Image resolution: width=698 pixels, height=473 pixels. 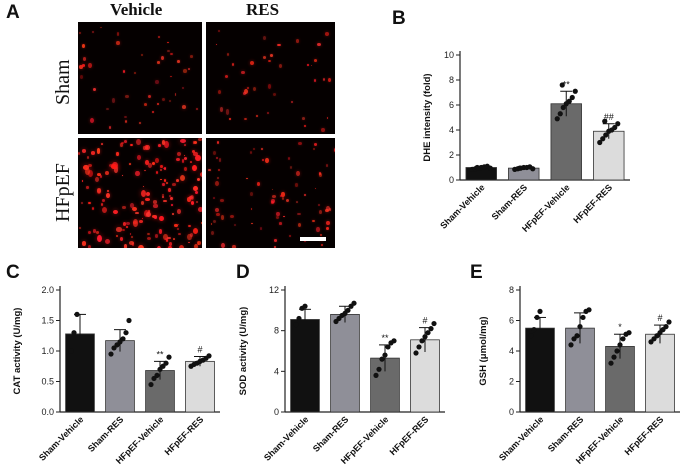 I want to click on scale-bar, so click(x=313, y=239).